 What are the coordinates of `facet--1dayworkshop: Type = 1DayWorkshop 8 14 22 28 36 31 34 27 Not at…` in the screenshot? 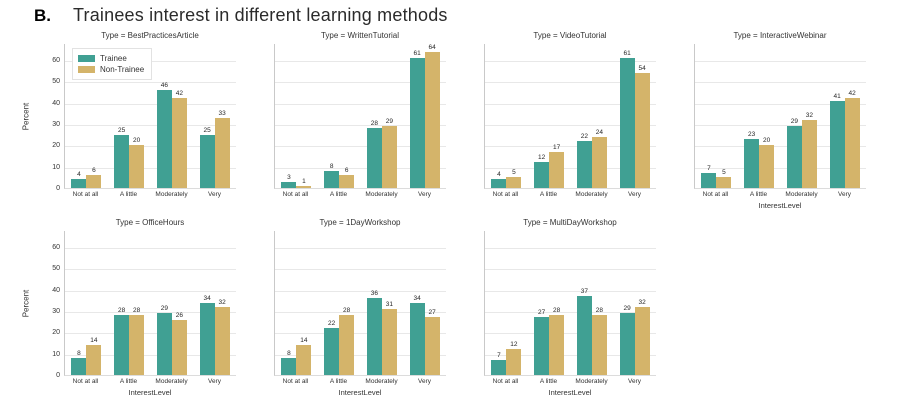 It's located at (360, 308).